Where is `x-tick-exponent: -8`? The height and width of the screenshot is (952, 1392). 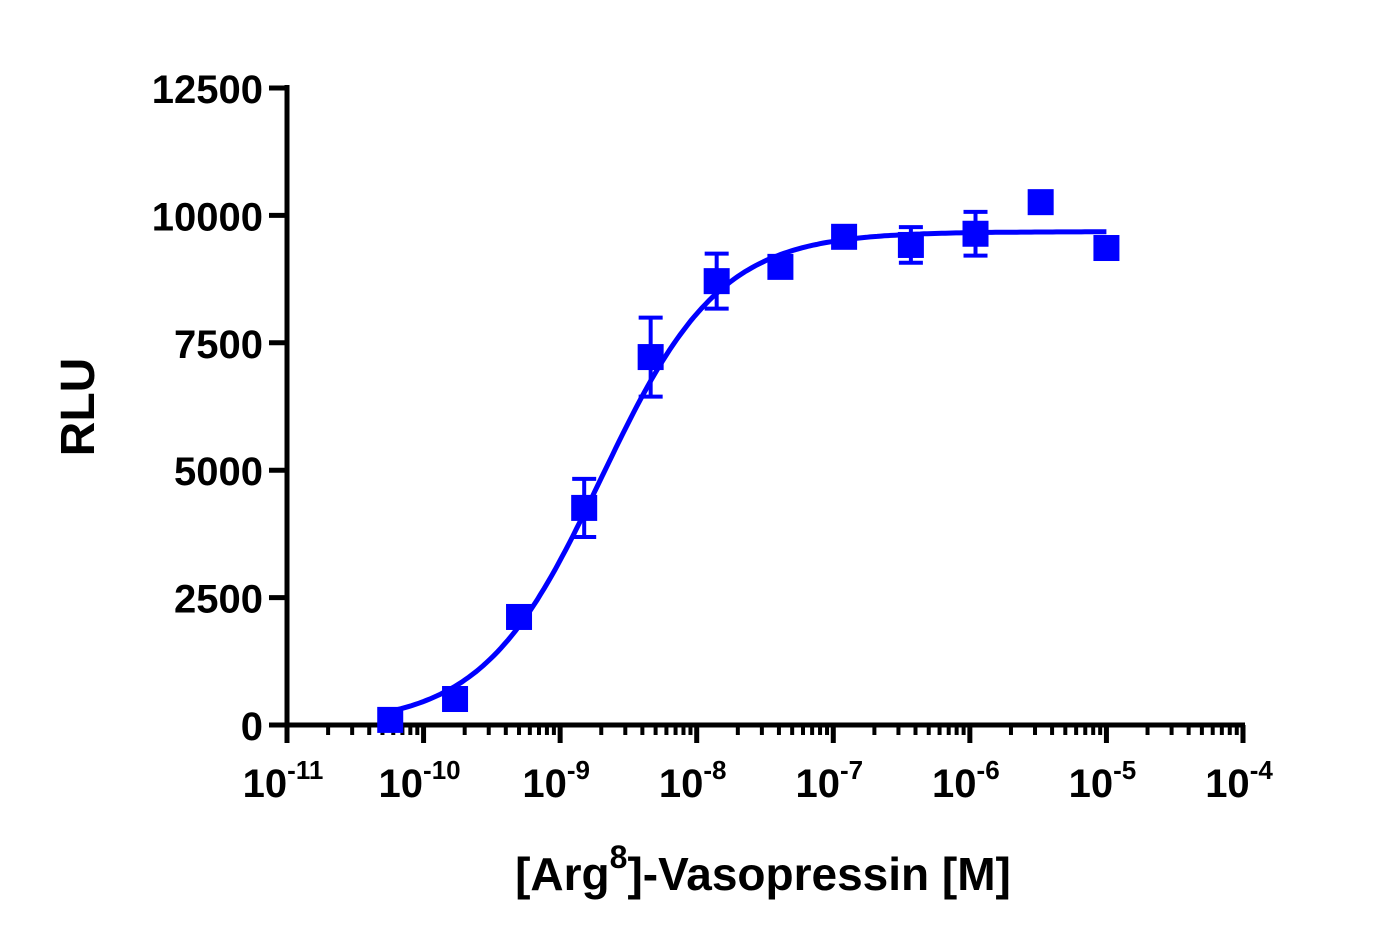 x-tick-exponent: -8 is located at coordinates (714, 770).